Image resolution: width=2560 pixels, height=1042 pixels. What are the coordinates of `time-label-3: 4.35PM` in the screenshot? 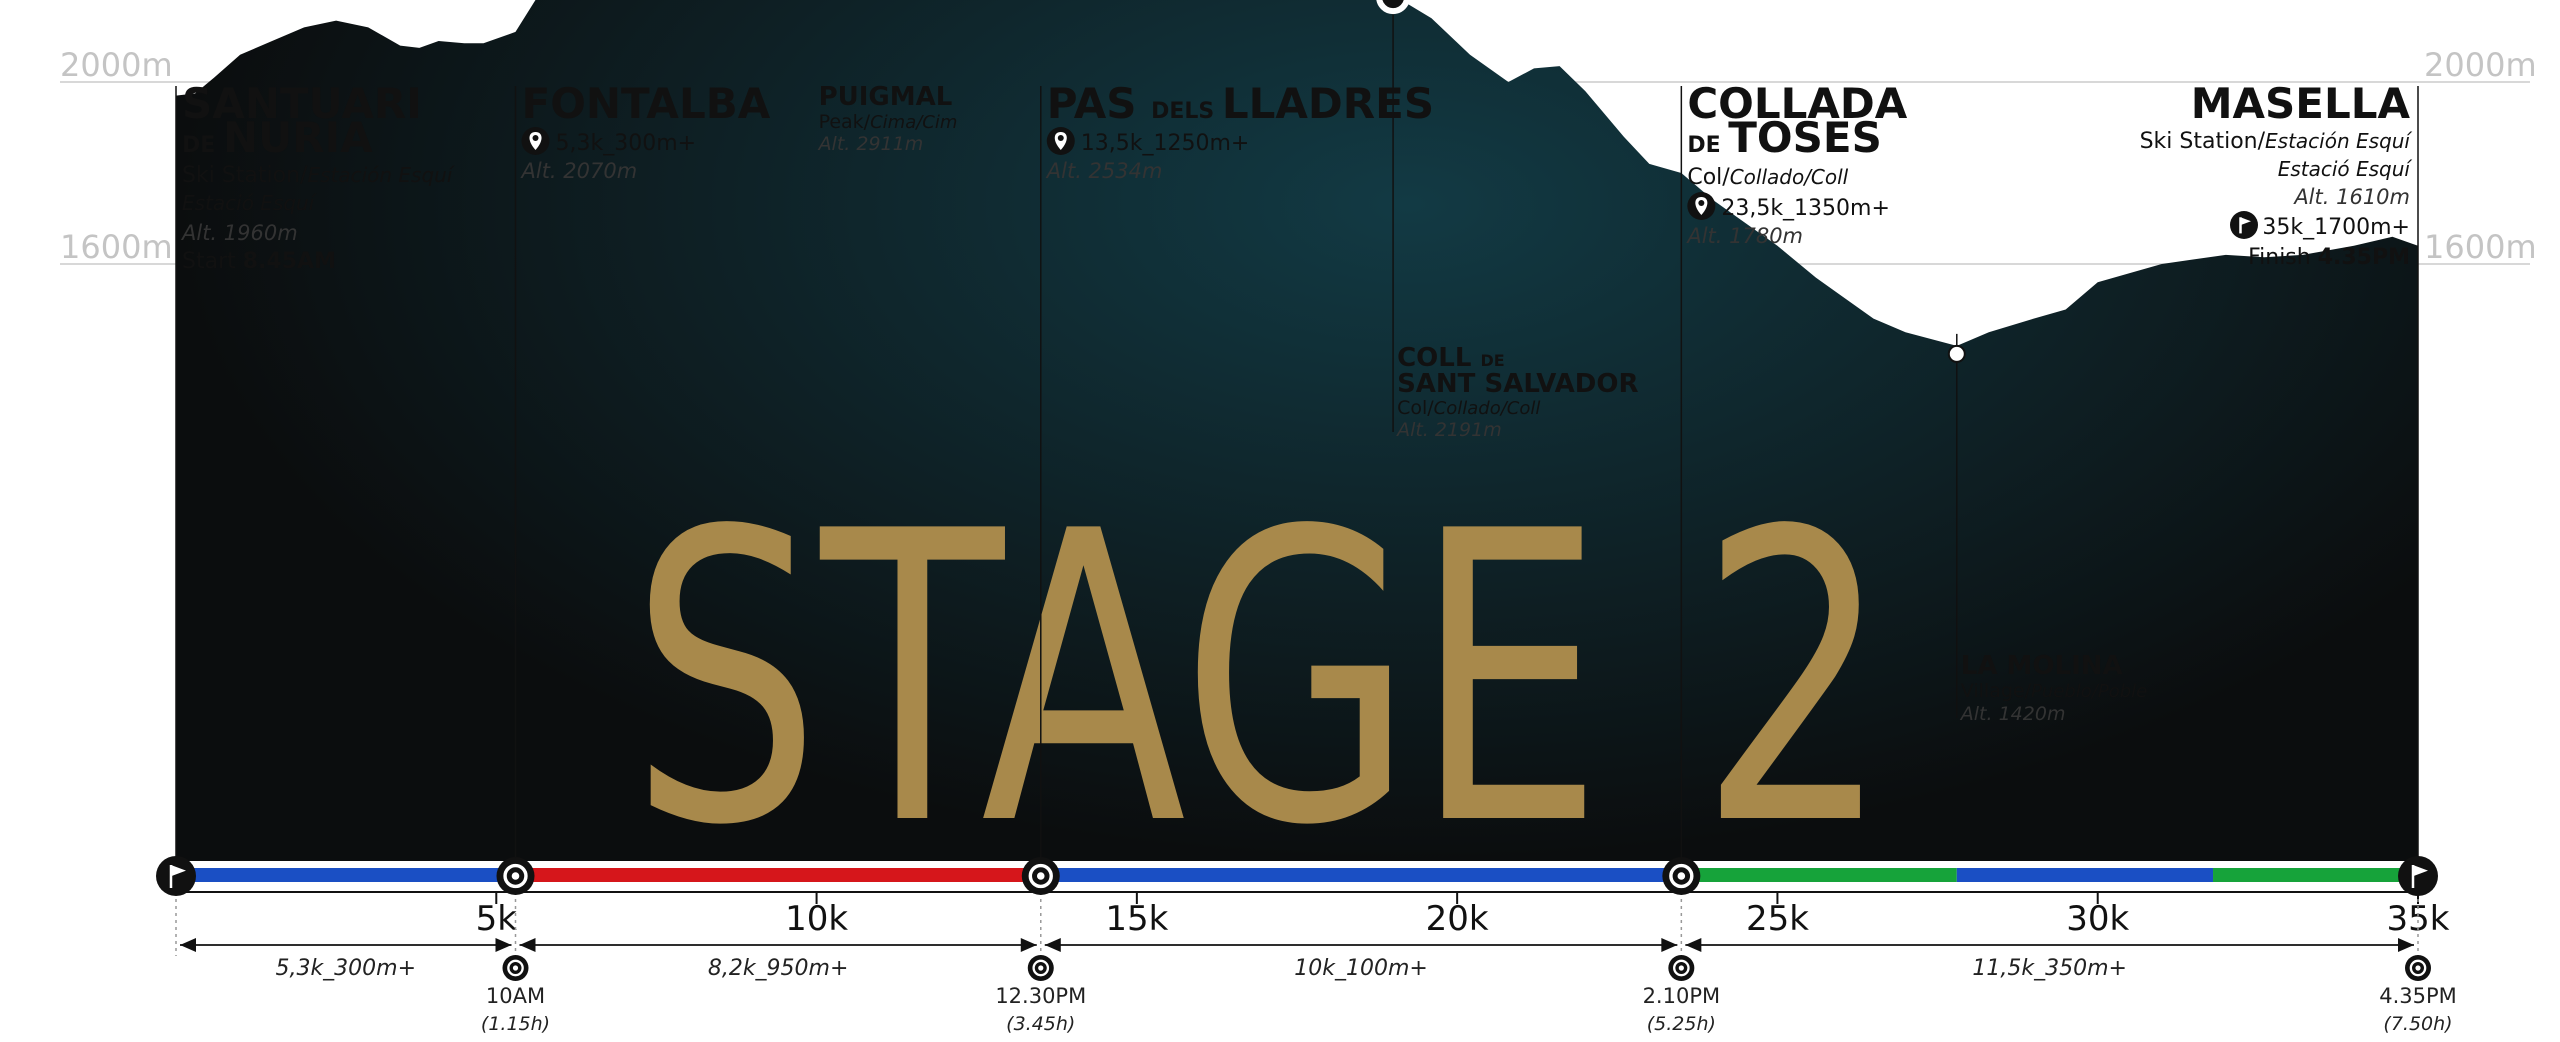 It's located at (2418, 996).